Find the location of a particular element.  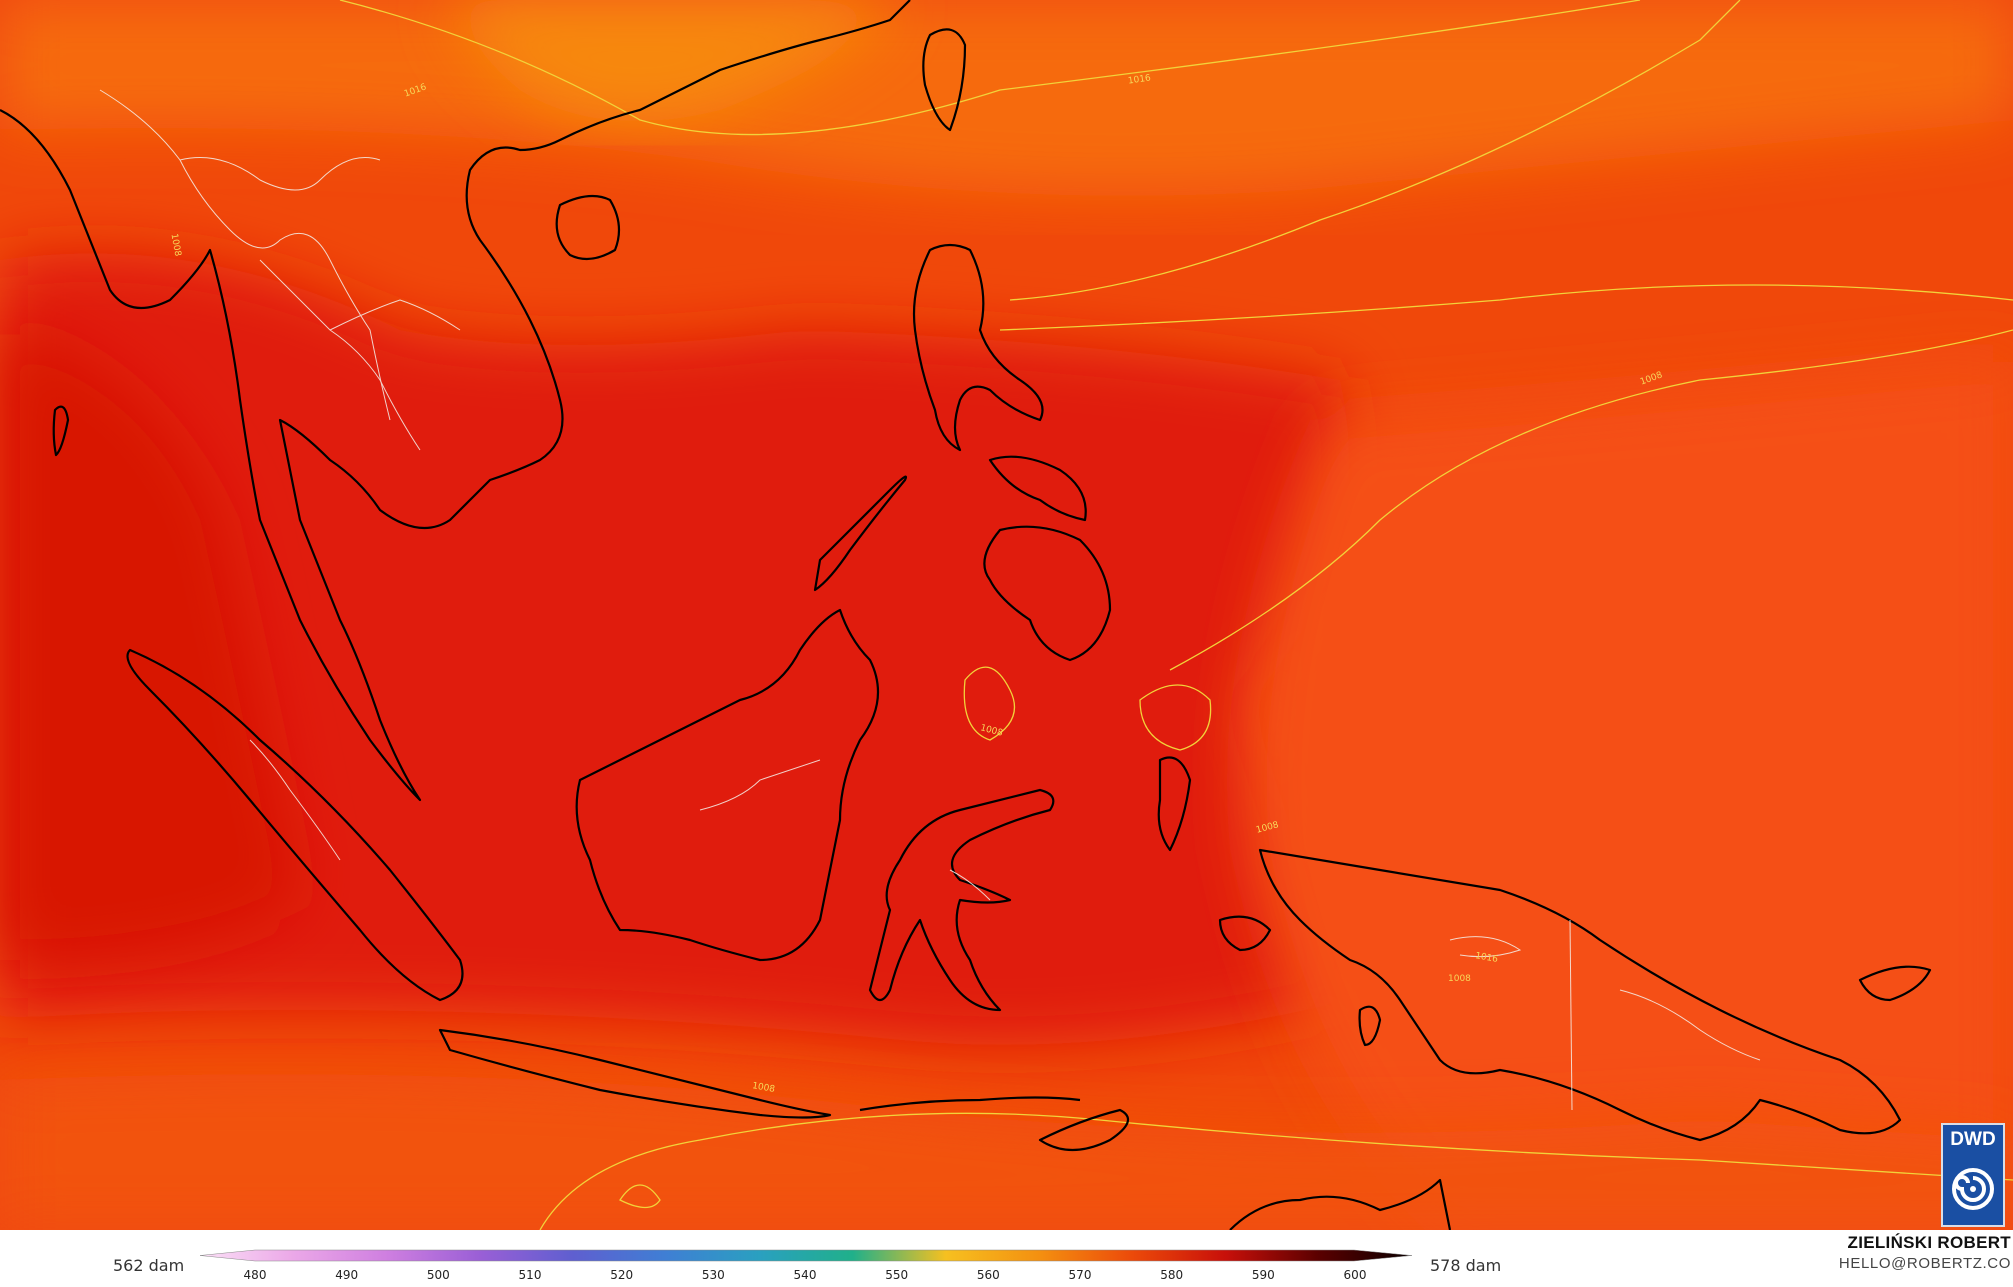

color-scale-gradient is located at coordinates (806, 1255).